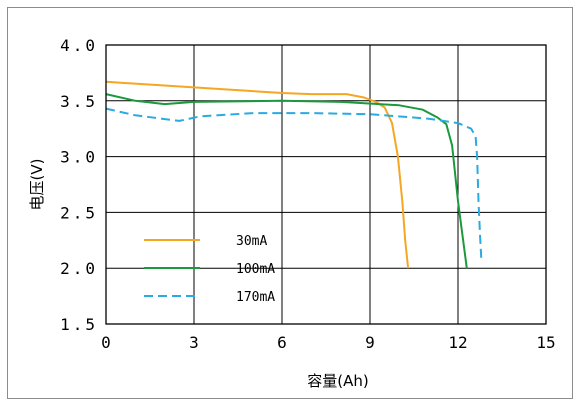 Image resolution: width=582 pixels, height=406 pixels. Describe the element at coordinates (79, 45) in the screenshot. I see `y-tick-label-5: 4.0` at that location.